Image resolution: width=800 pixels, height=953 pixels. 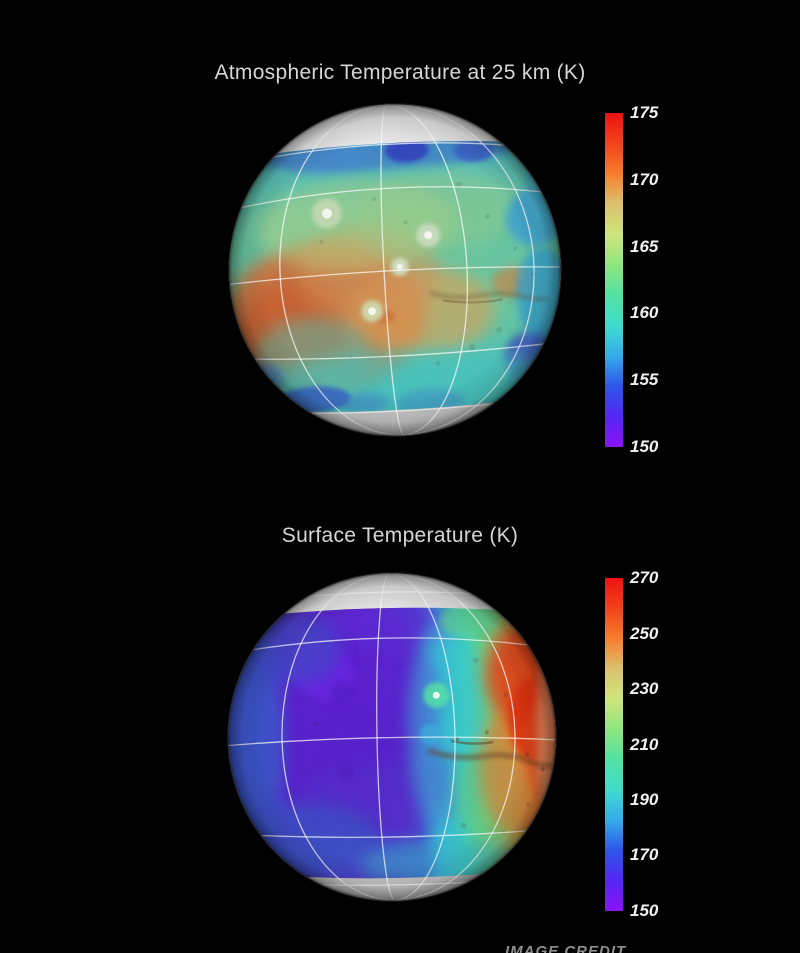 I want to click on panel-title-atmospheric: Atmospheric Temperature at 25 km (K), so click(x=400, y=72).